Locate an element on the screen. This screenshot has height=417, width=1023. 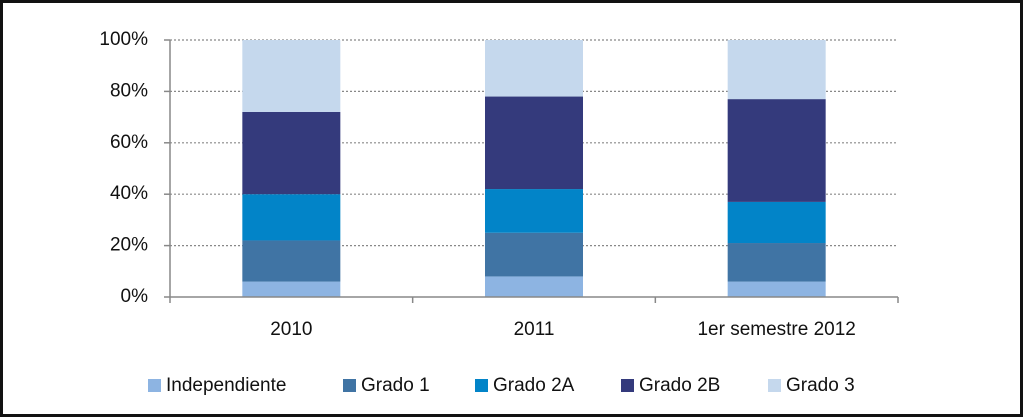
legend-label: Independiente is located at coordinates (226, 385).